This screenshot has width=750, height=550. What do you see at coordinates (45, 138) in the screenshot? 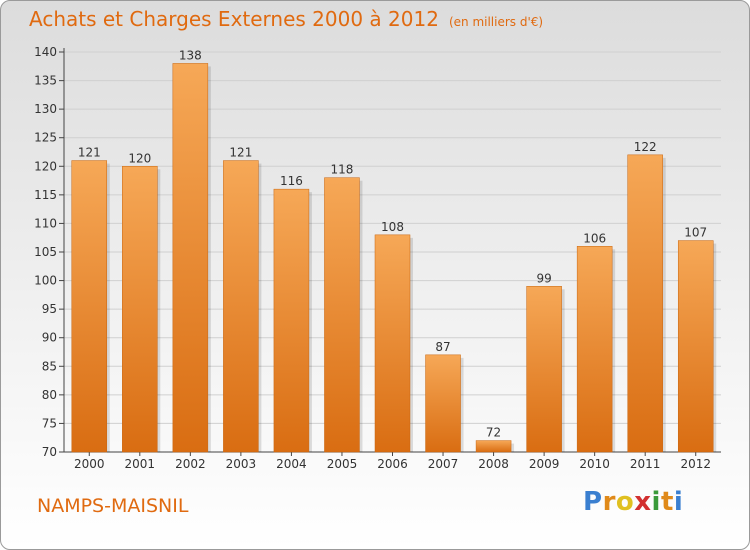
I see `y-tick-label: 125` at bounding box center [45, 138].